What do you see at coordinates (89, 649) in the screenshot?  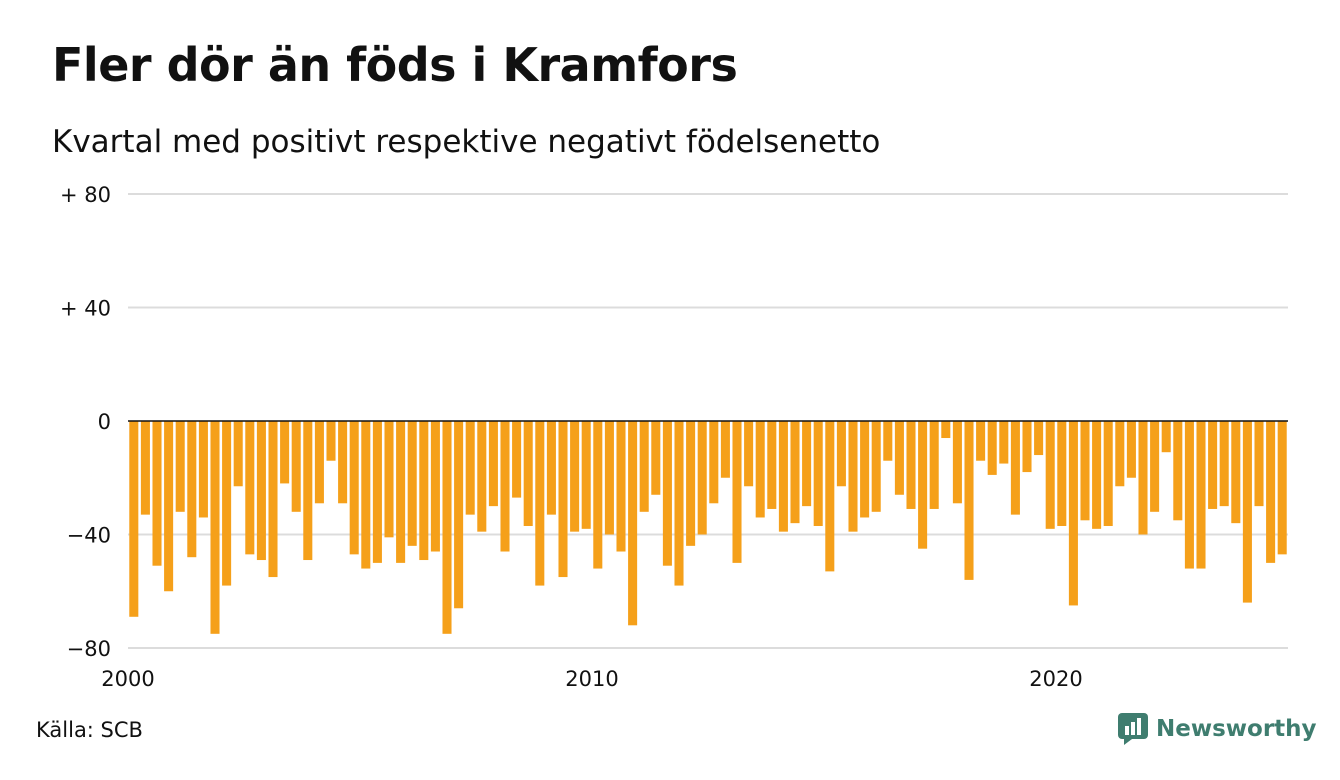 I see `y-tick-label: −80` at bounding box center [89, 649].